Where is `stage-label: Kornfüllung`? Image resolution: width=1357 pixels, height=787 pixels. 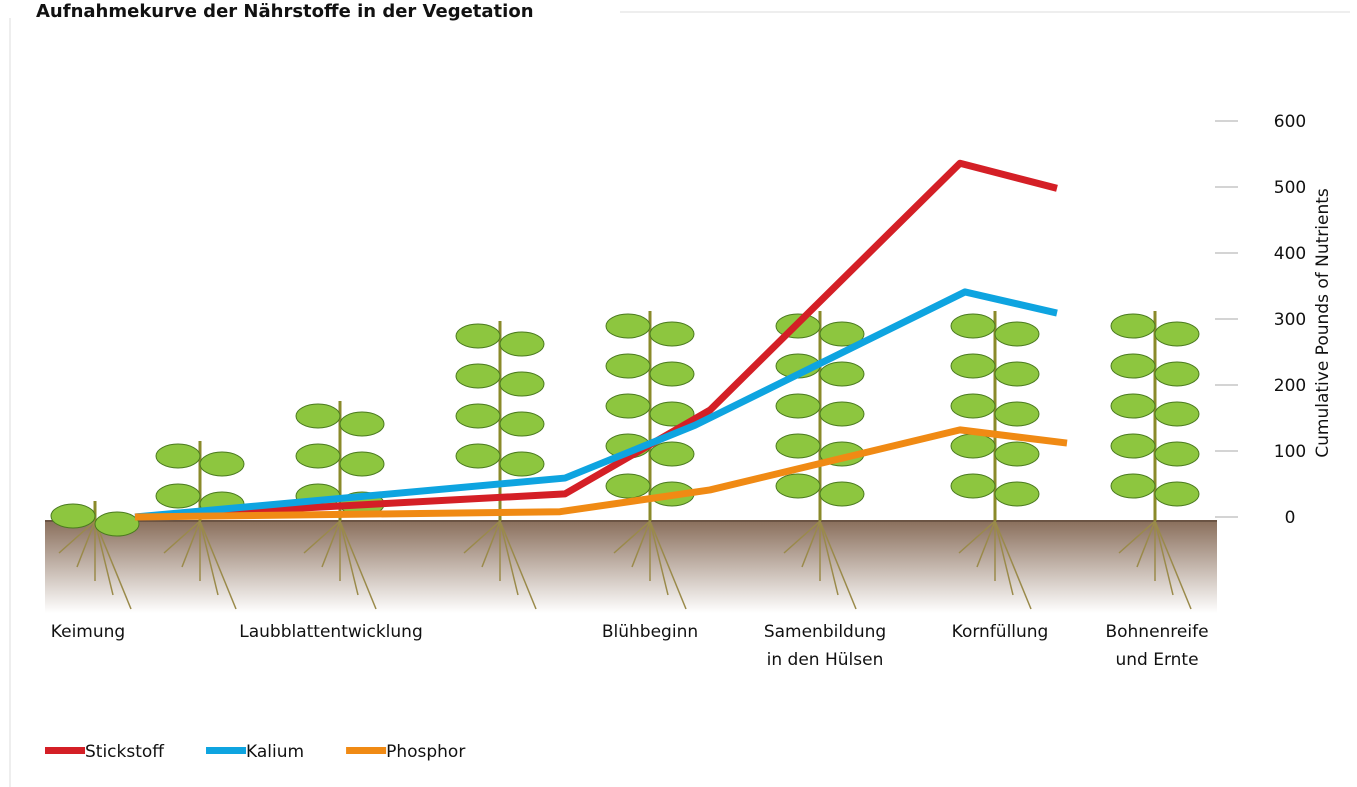 stage-label: Kornfüllung is located at coordinates (1000, 632).